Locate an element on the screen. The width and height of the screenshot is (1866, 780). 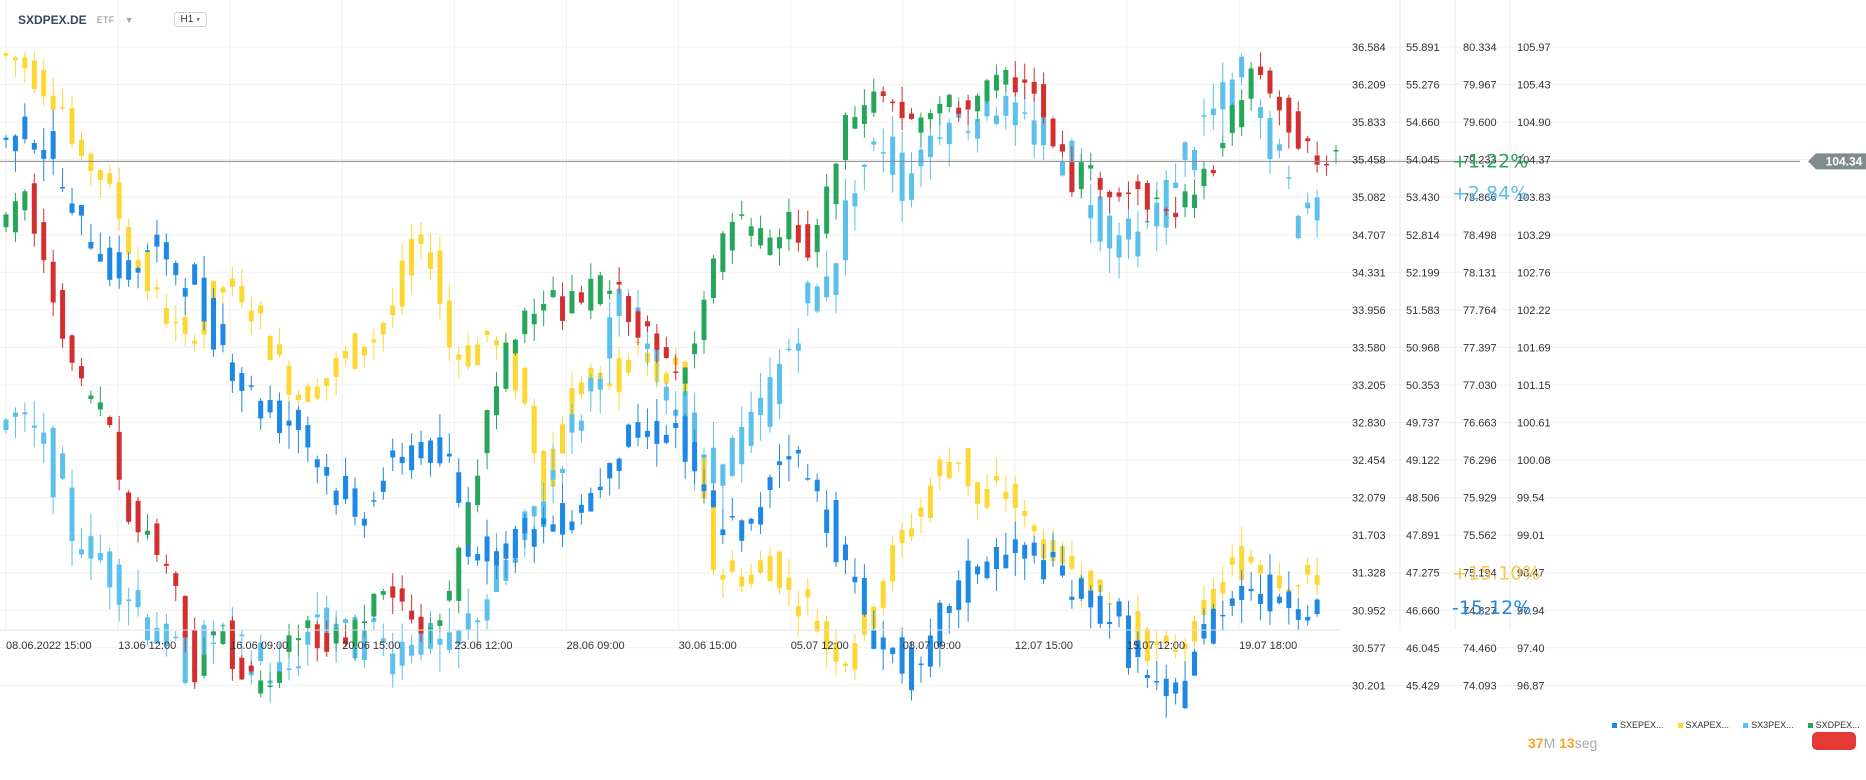
y-axis-tick-label: 98.47 is located at coordinates (1531, 574).